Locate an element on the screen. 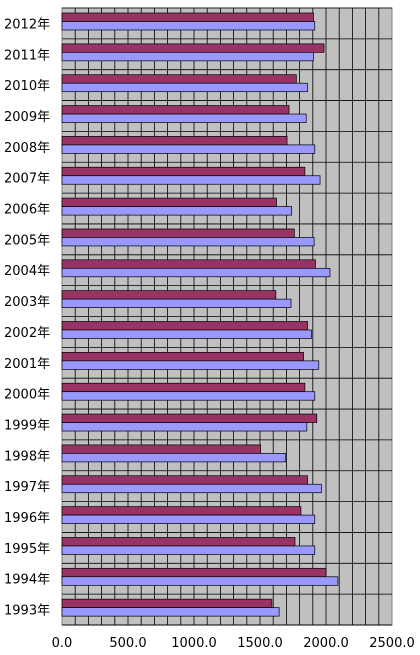 The image size is (420, 655). category-label: 2010年 is located at coordinates (27, 86).